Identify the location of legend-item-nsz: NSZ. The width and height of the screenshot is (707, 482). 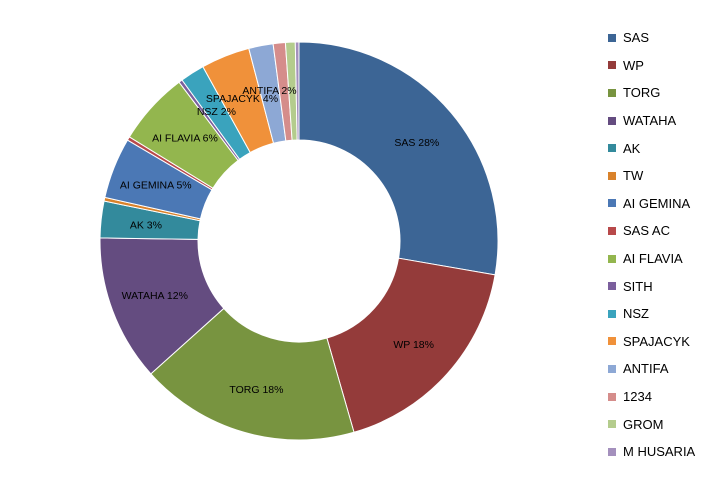
(651, 314).